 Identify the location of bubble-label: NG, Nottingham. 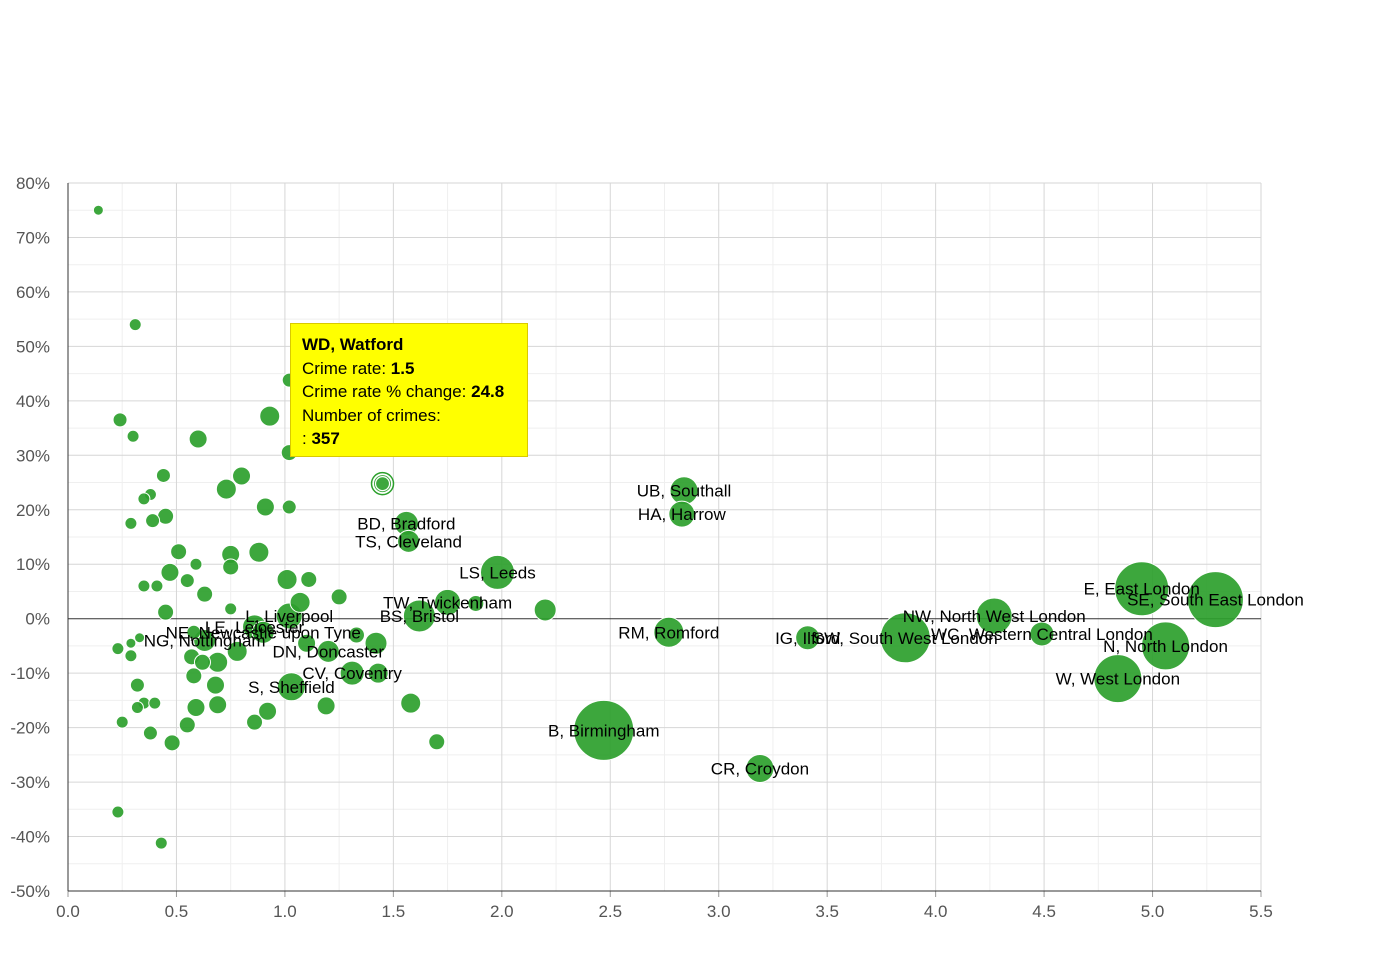
(205, 640).